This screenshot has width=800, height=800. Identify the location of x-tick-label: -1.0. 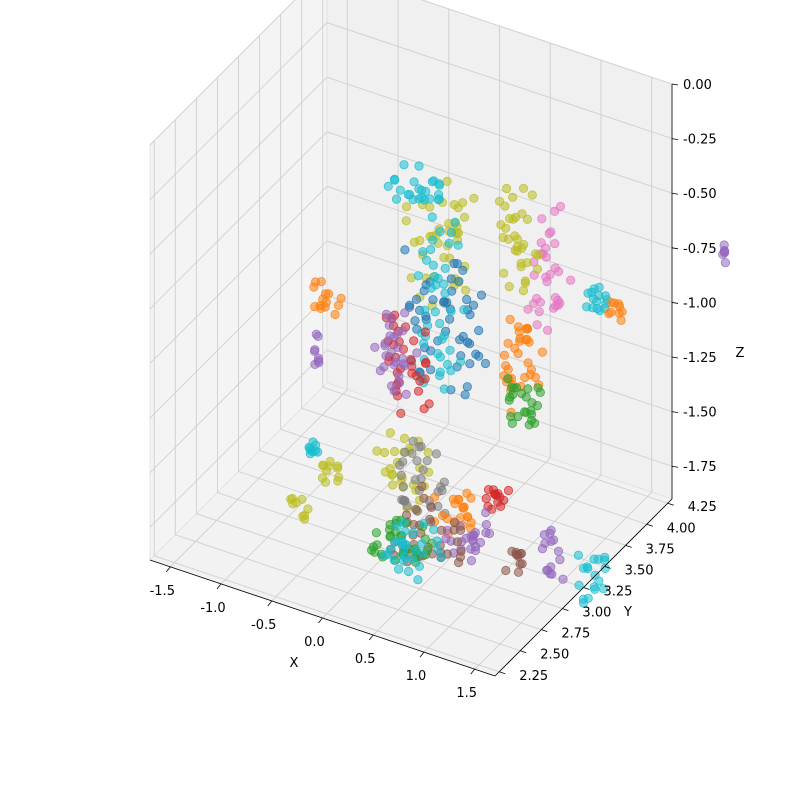
(212, 608).